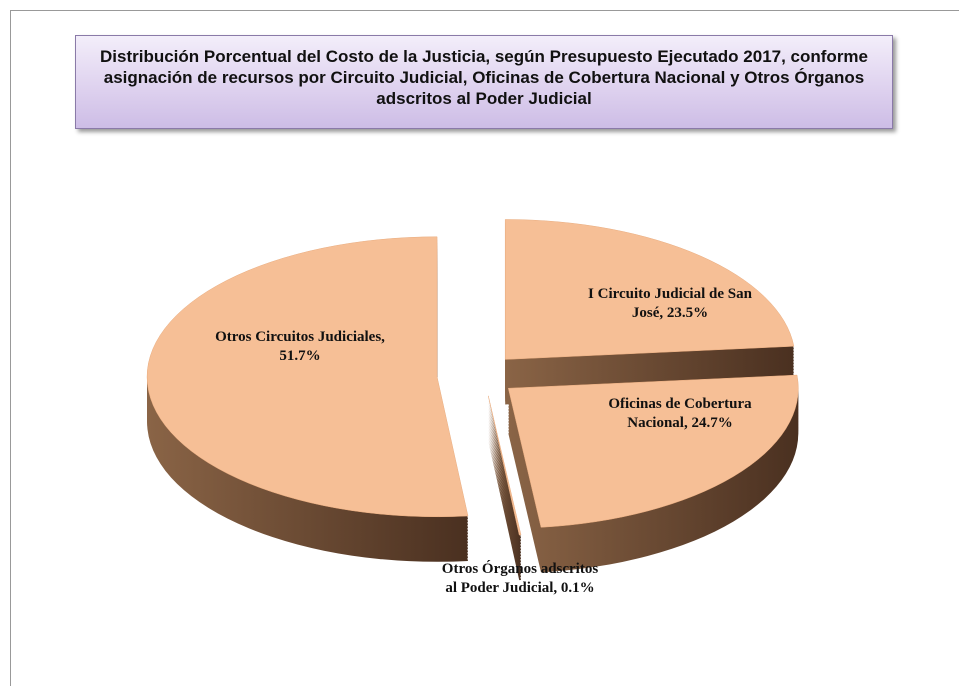 This screenshot has width=959, height=686. What do you see at coordinates (680, 413) in the screenshot?
I see `data-label: Oficinas de Cobertura Nacional, 24.7%` at bounding box center [680, 413].